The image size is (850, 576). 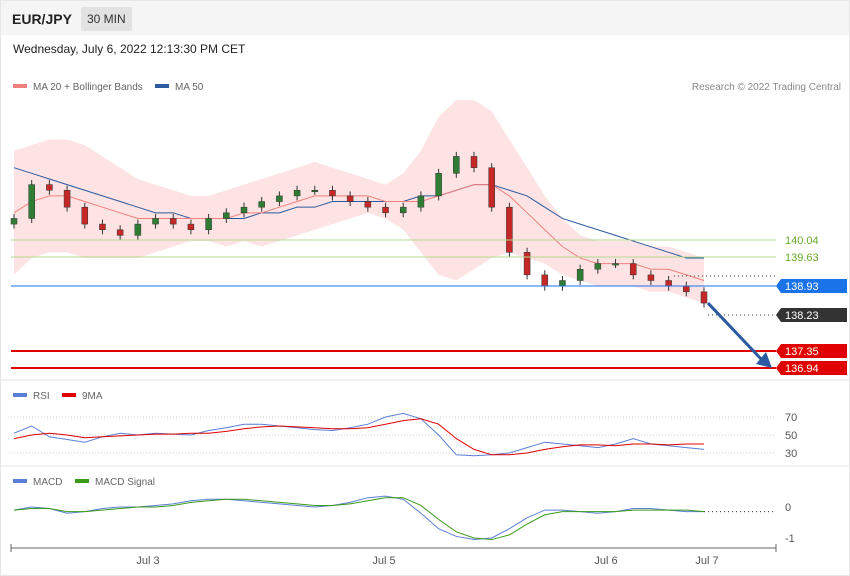 What do you see at coordinates (383, 561) in the screenshot?
I see `time-axis-tick-label: Jul 5` at bounding box center [383, 561].